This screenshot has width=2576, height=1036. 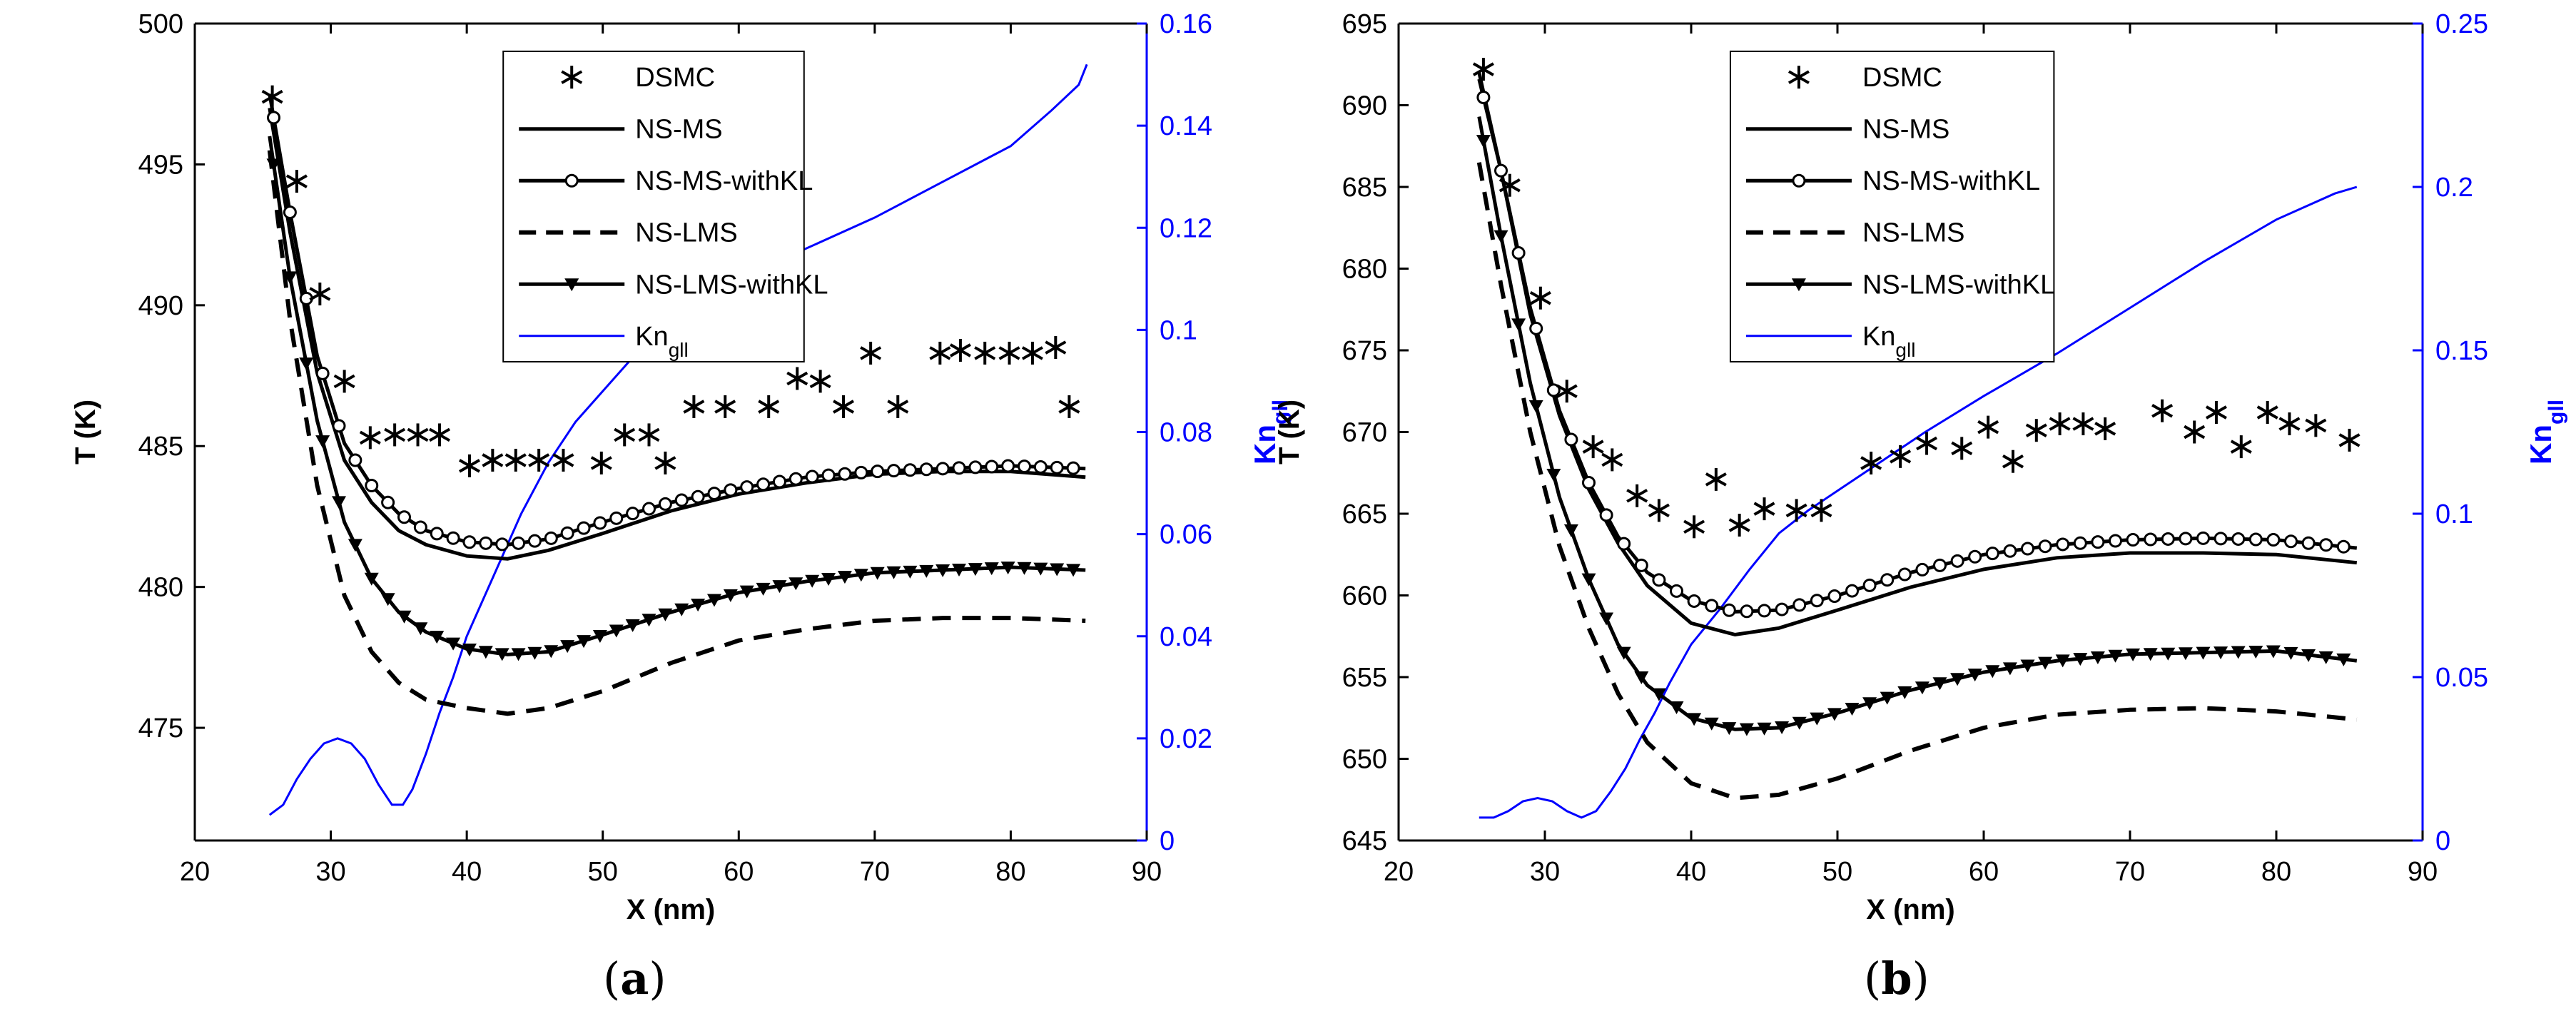 I want to click on panel-label-b-letter: b, so click(x=1896, y=979).